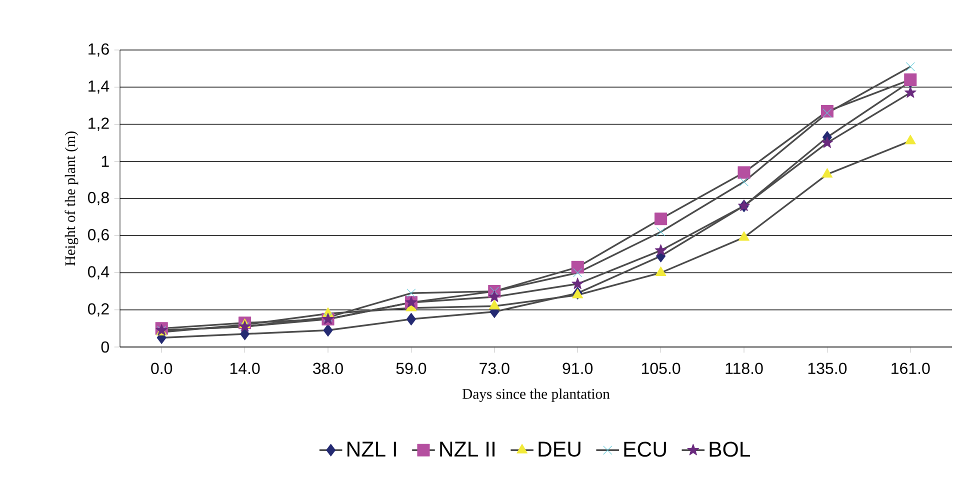 The image size is (963, 478). Describe the element at coordinates (645, 449) in the screenshot. I see `legend-label: ECU` at that location.